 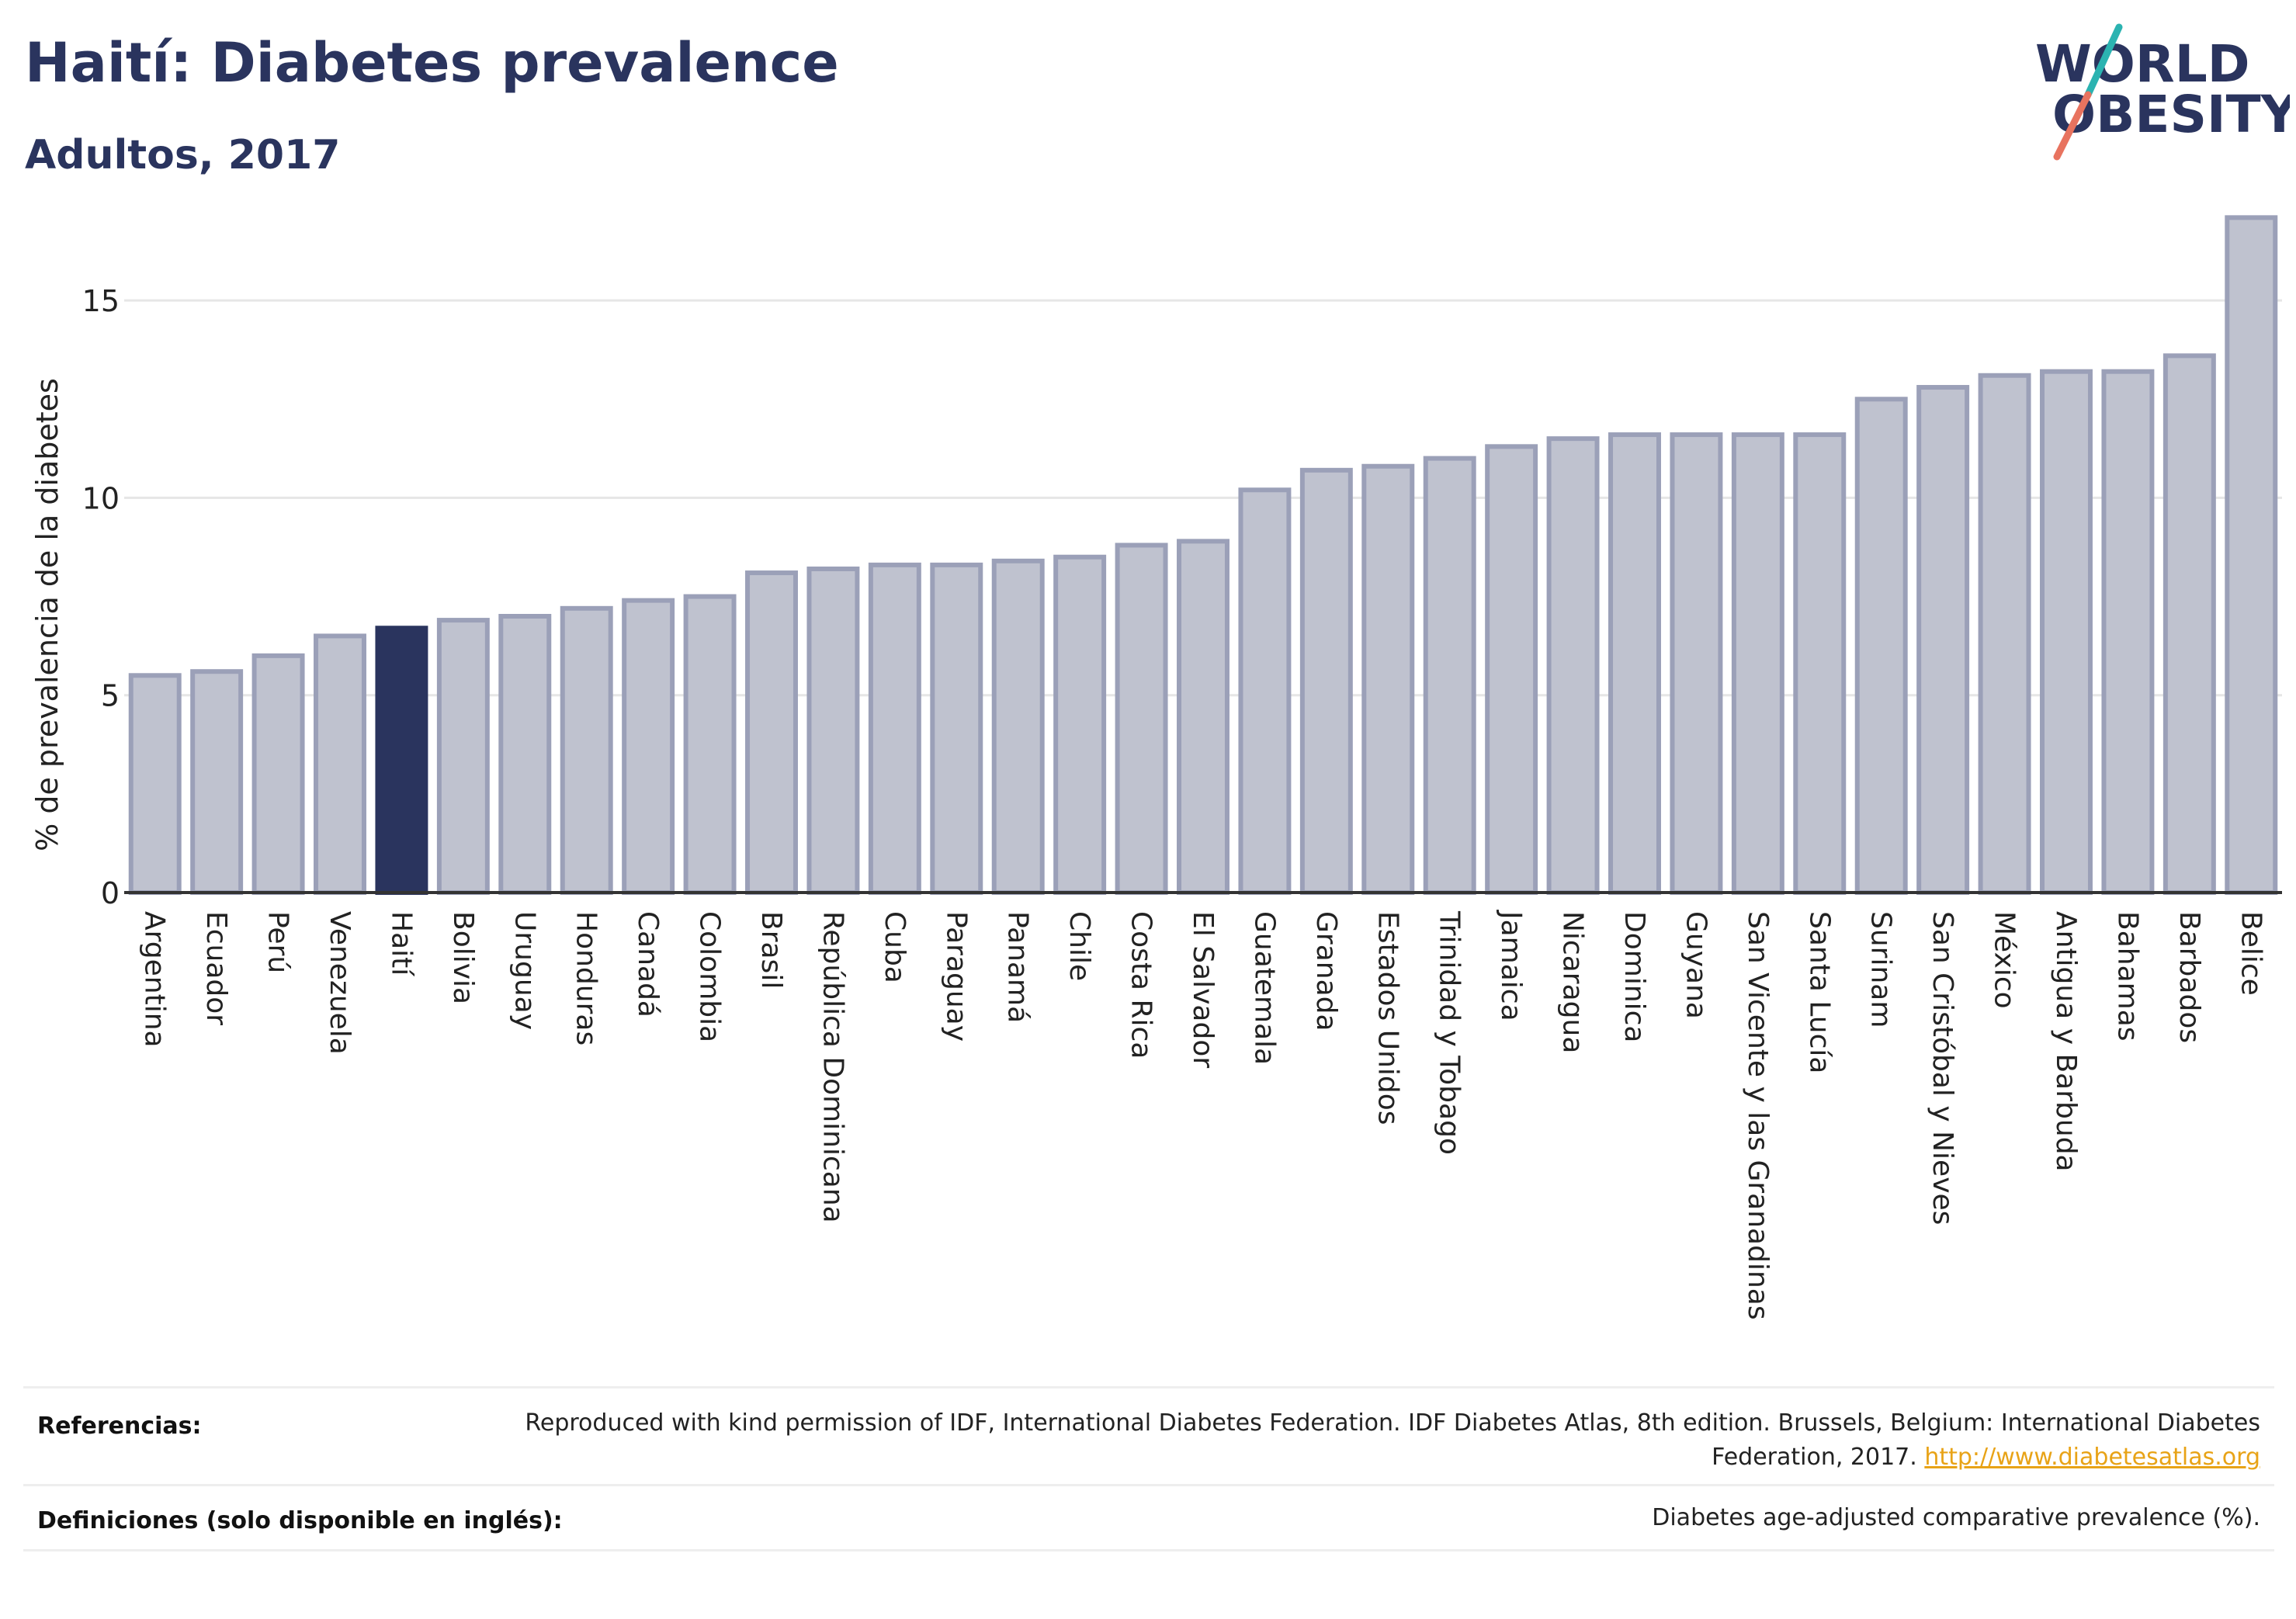 I want to click on world-obesity-logo: WORLD OBESITY, so click(x=2162, y=92).